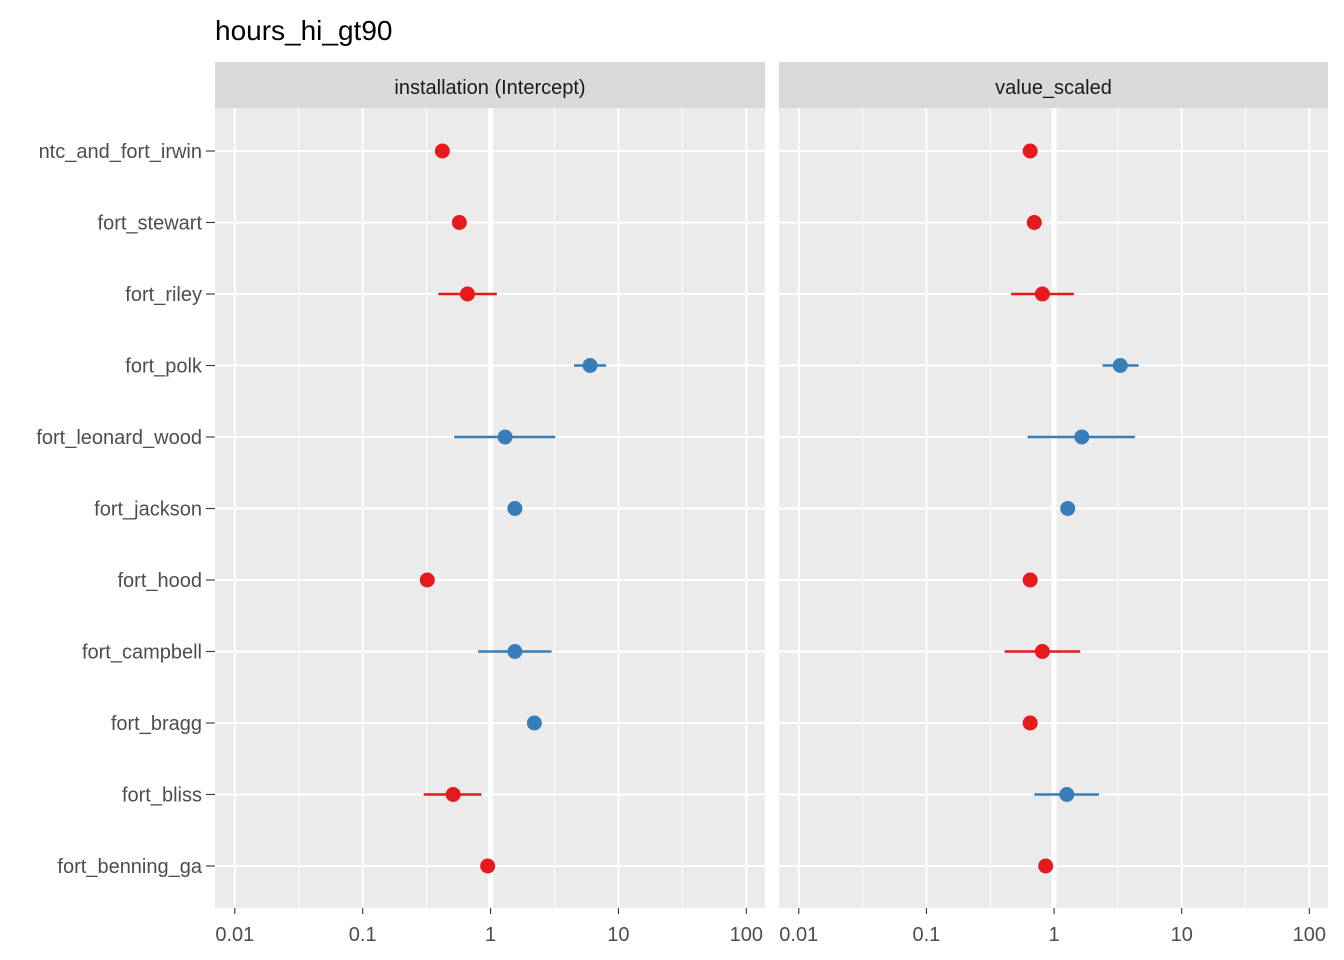 Image resolution: width=1344 pixels, height=960 pixels. What do you see at coordinates (159, 581) in the screenshot?
I see `y-tick-label-fort-hood: fort_hood` at bounding box center [159, 581].